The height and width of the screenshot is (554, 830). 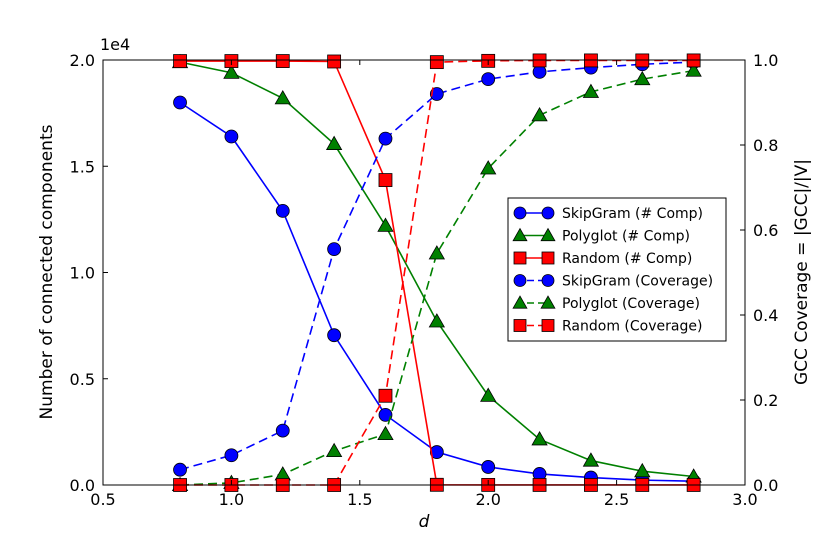 What do you see at coordinates (82, 379) in the screenshot?
I see `y-left-tick-label: 0.5` at bounding box center [82, 379].